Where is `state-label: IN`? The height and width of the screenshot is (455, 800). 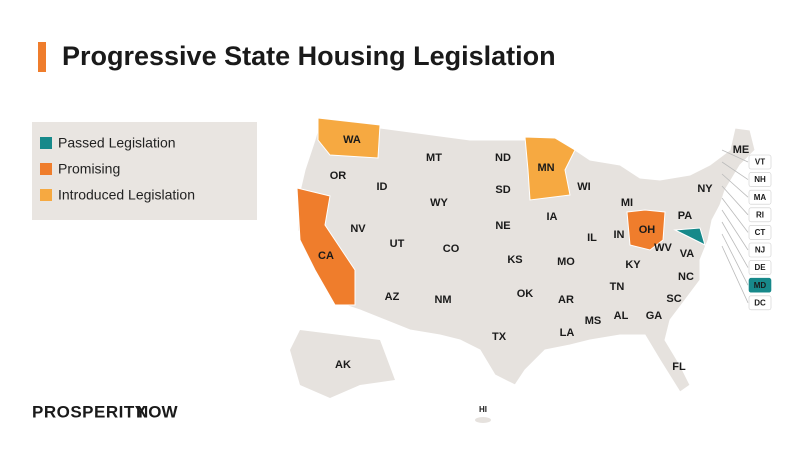 state-label: IN is located at coordinates (619, 235).